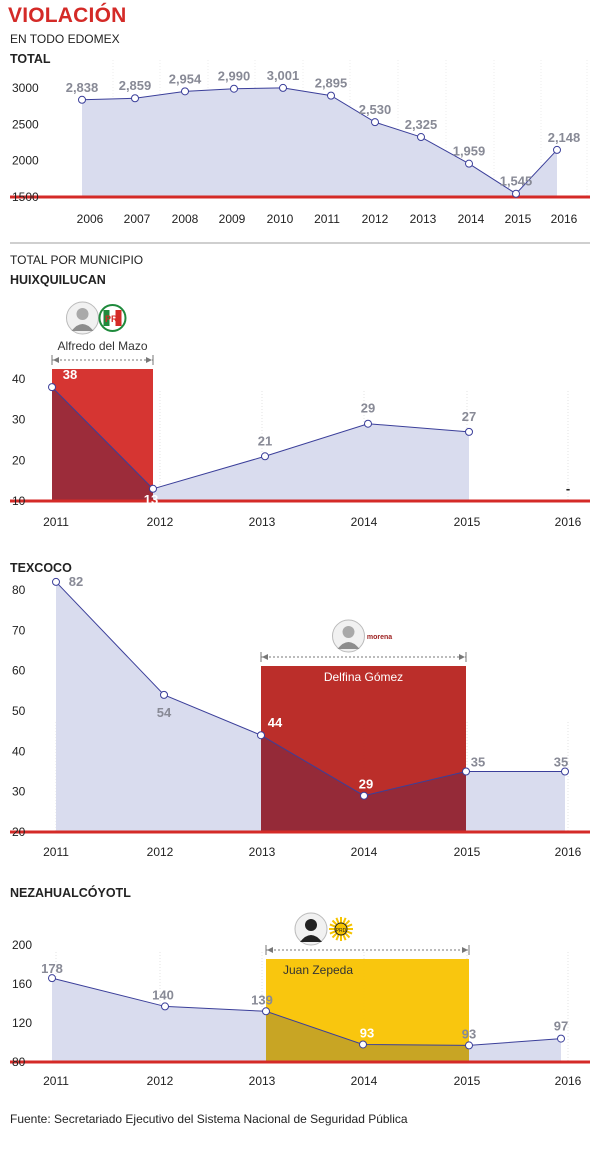 This screenshot has width=600, height=1149. What do you see at coordinates (112, 319) in the screenshot?
I see `pri-logo-text: PRI` at bounding box center [112, 319].